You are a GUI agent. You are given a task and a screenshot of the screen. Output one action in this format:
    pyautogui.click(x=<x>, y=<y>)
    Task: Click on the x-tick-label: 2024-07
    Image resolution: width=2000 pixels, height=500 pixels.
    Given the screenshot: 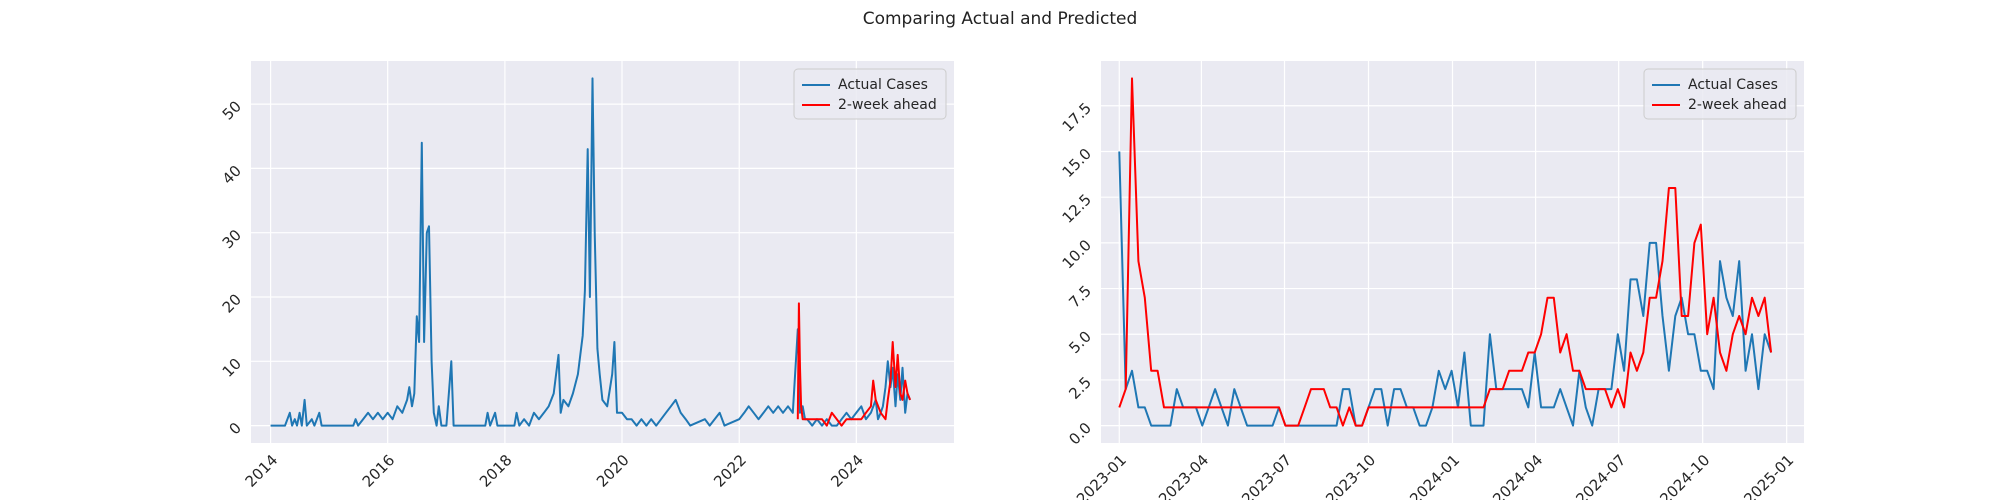 What is the action you would take?
    pyautogui.click(x=1600, y=475)
    